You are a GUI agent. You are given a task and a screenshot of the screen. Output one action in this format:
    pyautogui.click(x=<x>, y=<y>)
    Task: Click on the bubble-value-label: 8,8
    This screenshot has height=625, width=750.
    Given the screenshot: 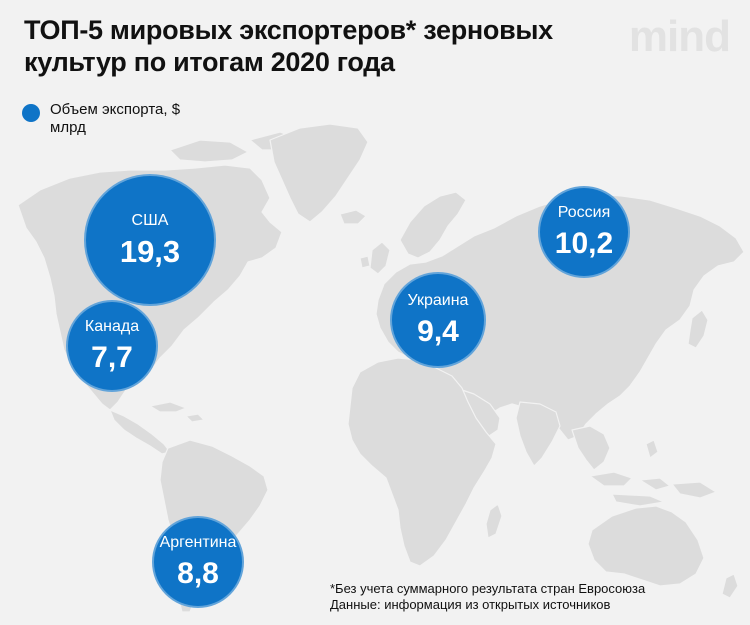 What is the action you would take?
    pyautogui.click(x=198, y=573)
    